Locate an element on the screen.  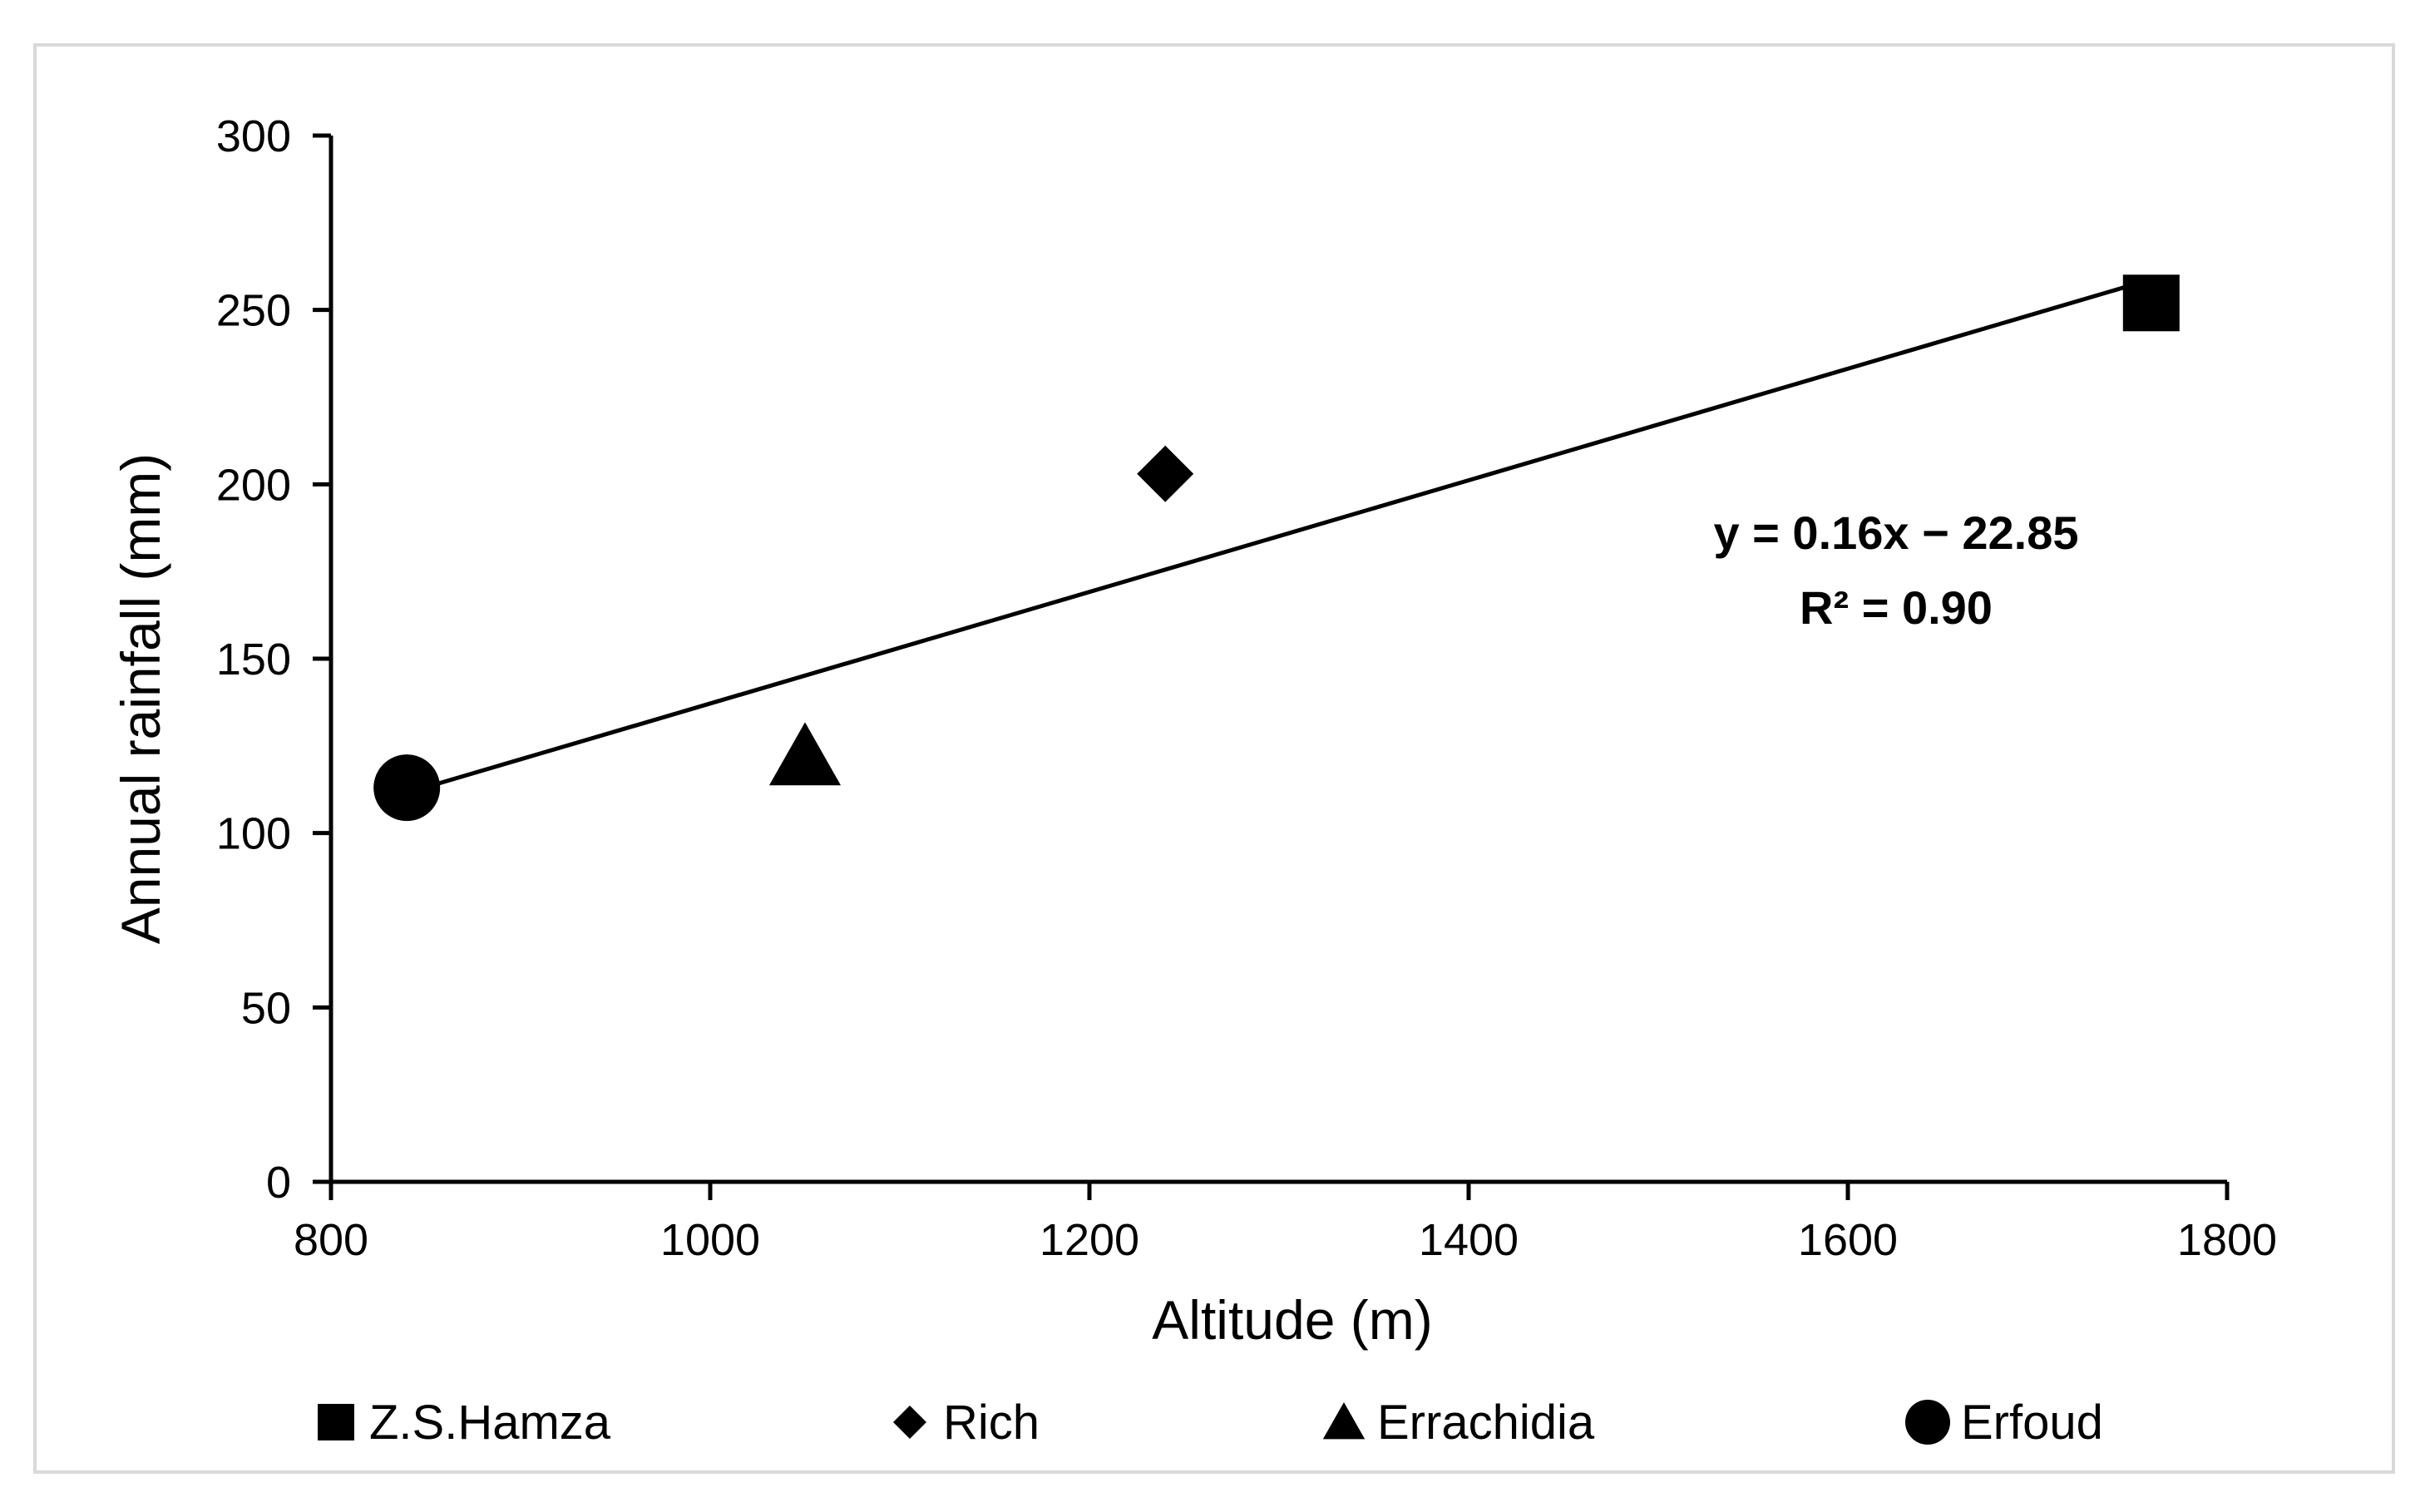
legend-item: Erfoud is located at coordinates (2004, 1423).